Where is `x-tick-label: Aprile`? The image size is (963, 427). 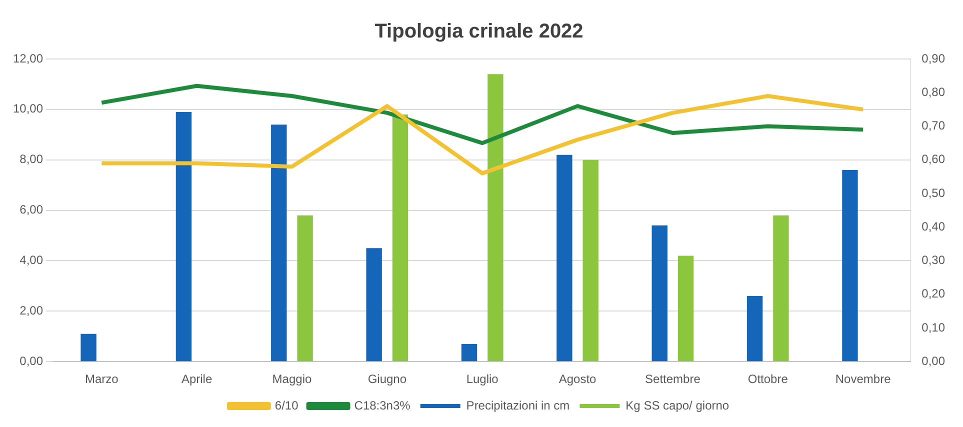
x-tick-label: Aprile is located at coordinates (196, 379).